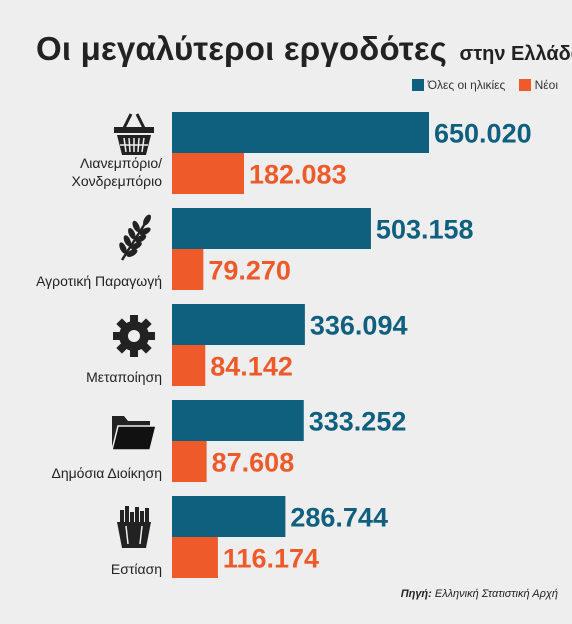  I want to click on category-label: Μεταποίηση, so click(124, 377).